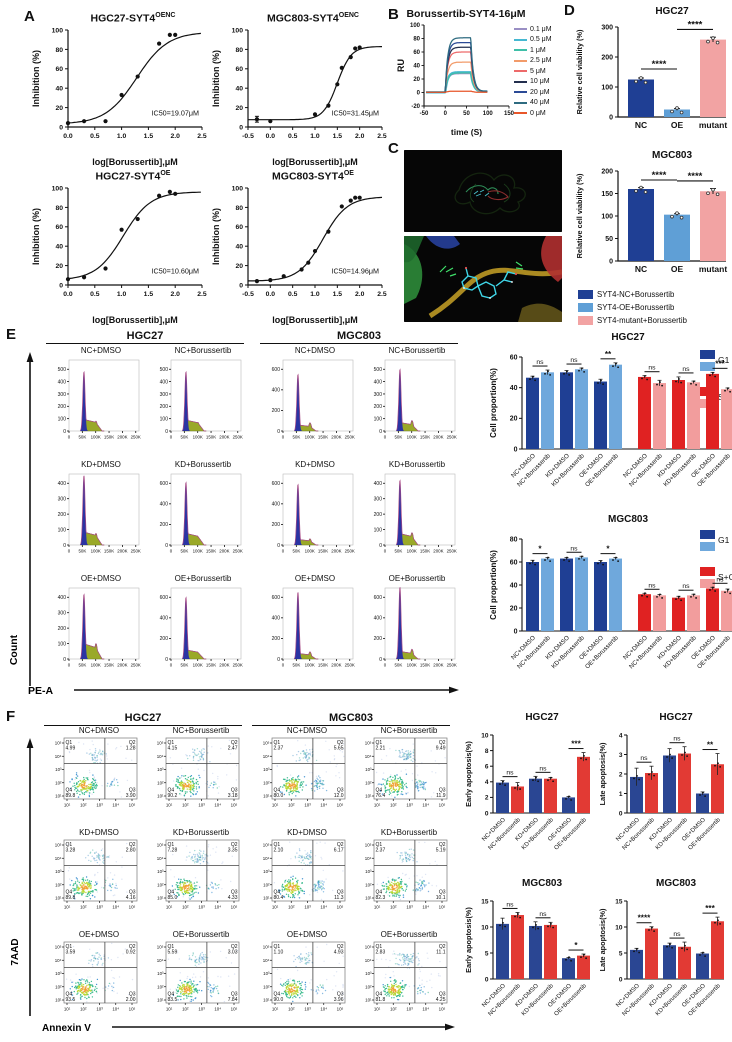 The height and width of the screenshot is (1042, 732). What do you see at coordinates (339, 749) in the screenshot?
I see `svg-text: 5.65` at bounding box center [339, 749].